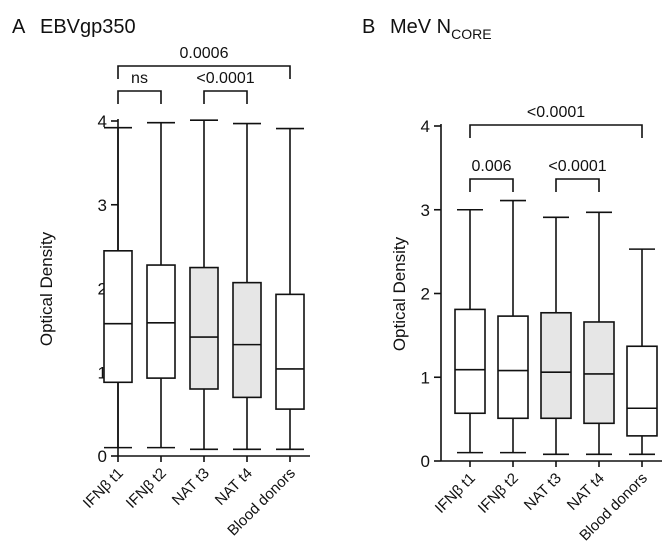 The image size is (667, 551). What do you see at coordinates (471, 34) in the screenshot?
I see `panel-b-title-sub: CORE` at bounding box center [471, 34].